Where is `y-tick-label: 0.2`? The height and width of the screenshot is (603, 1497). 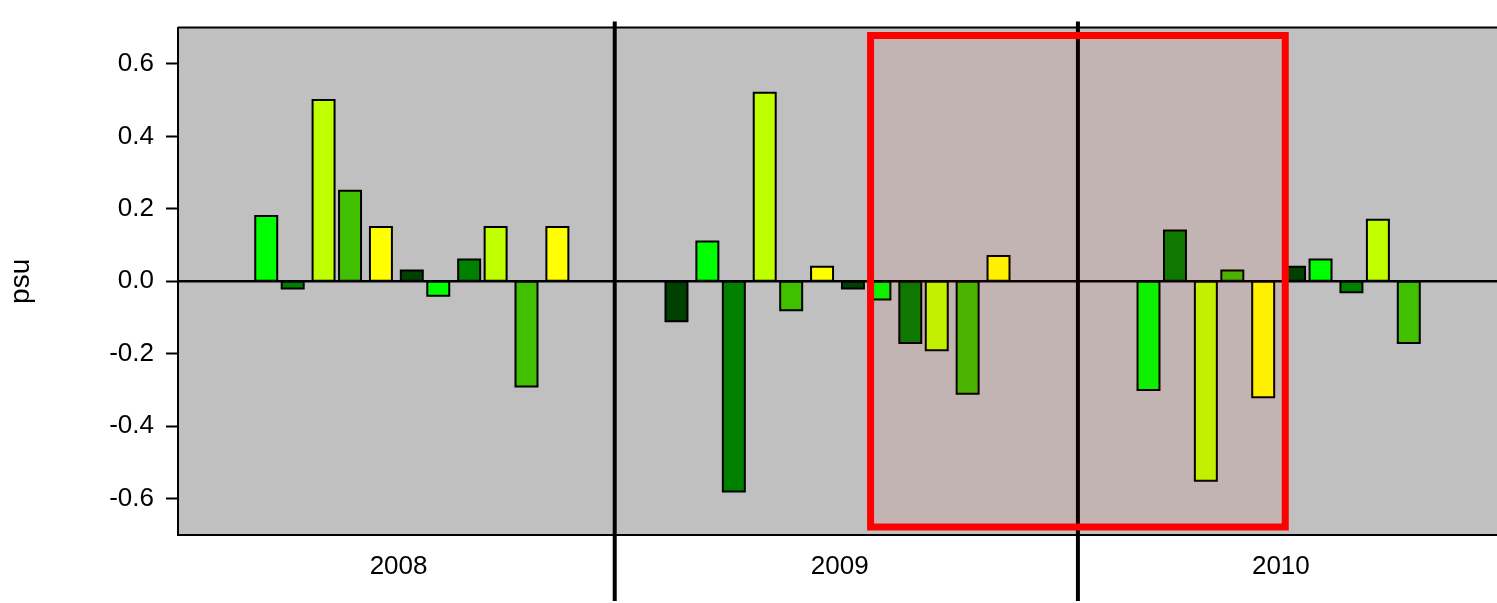
y-tick-label: 0.2 is located at coordinates (135, 206).